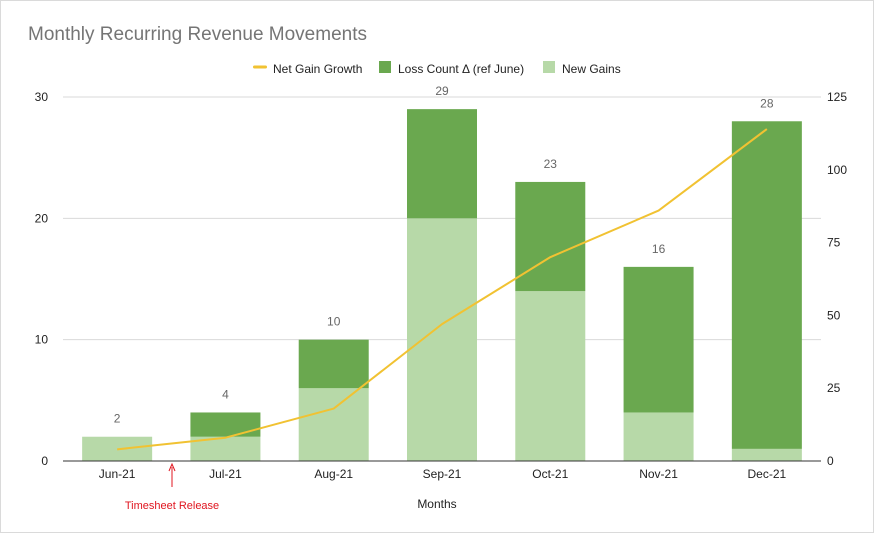 The width and height of the screenshot is (874, 533). Describe the element at coordinates (837, 279) in the screenshot. I see `y-axis-right-ticks: 0 25 50 75 100 125` at that location.